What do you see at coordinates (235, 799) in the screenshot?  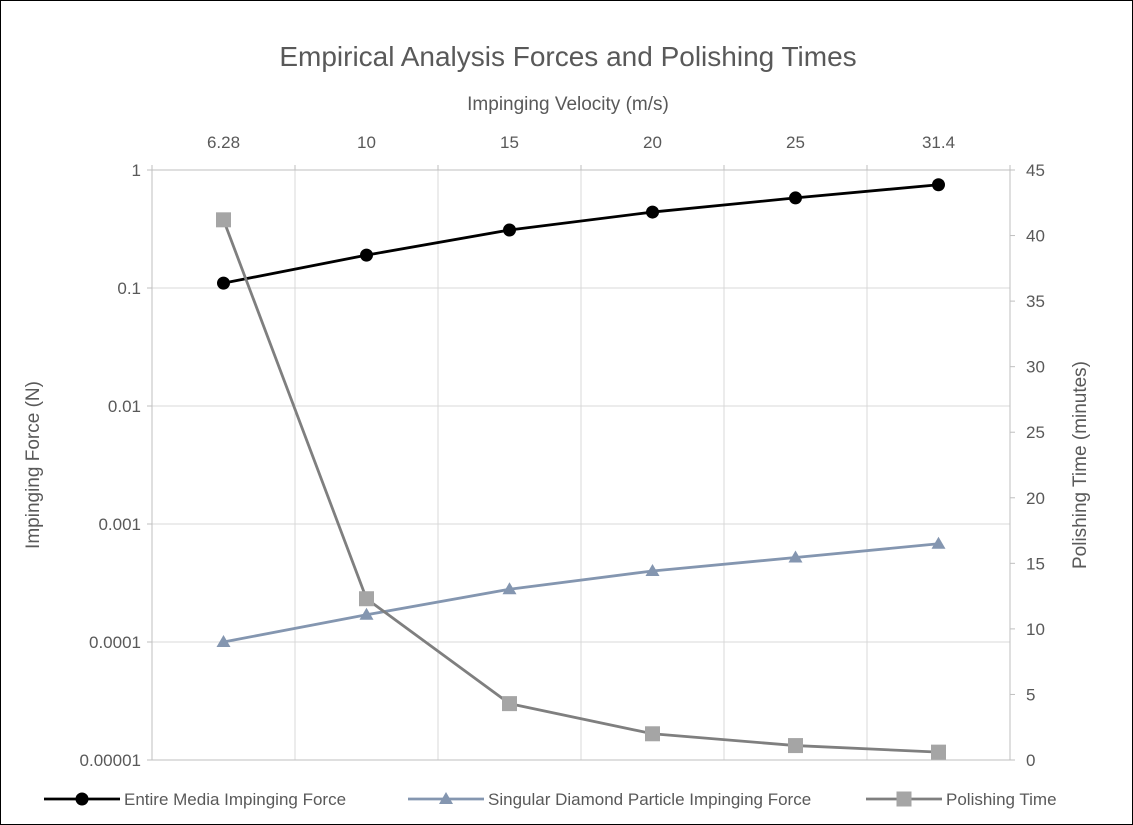 I see `legend-label: Entire Media Impinging Force` at bounding box center [235, 799].